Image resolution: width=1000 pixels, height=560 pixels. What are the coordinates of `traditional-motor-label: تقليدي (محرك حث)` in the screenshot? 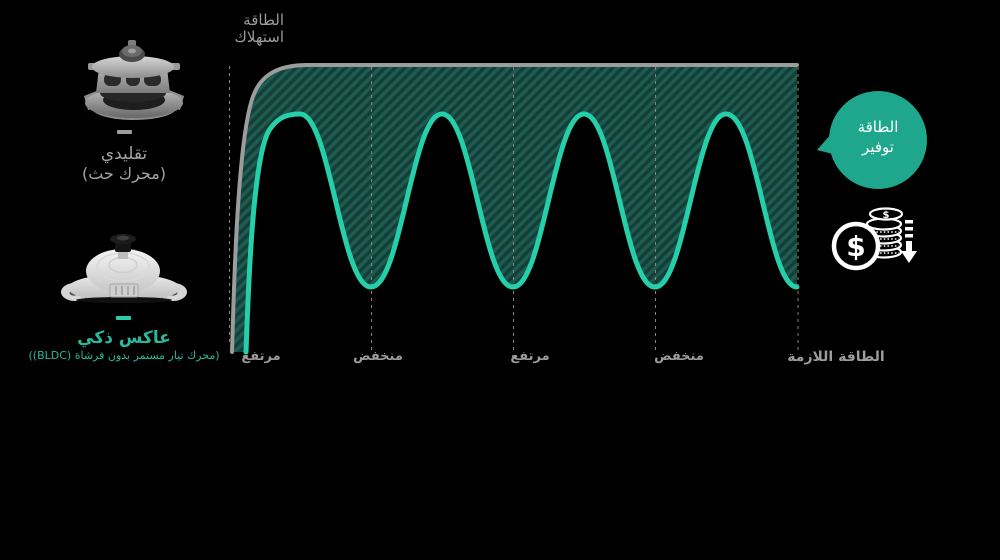 It's located at (124, 163).